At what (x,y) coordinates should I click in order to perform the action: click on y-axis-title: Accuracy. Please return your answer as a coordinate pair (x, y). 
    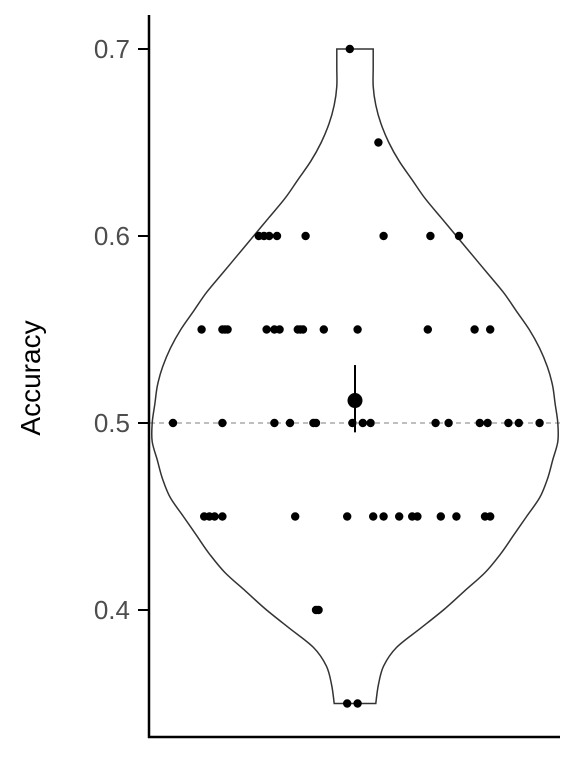
    Looking at the image, I should click on (30, 377).